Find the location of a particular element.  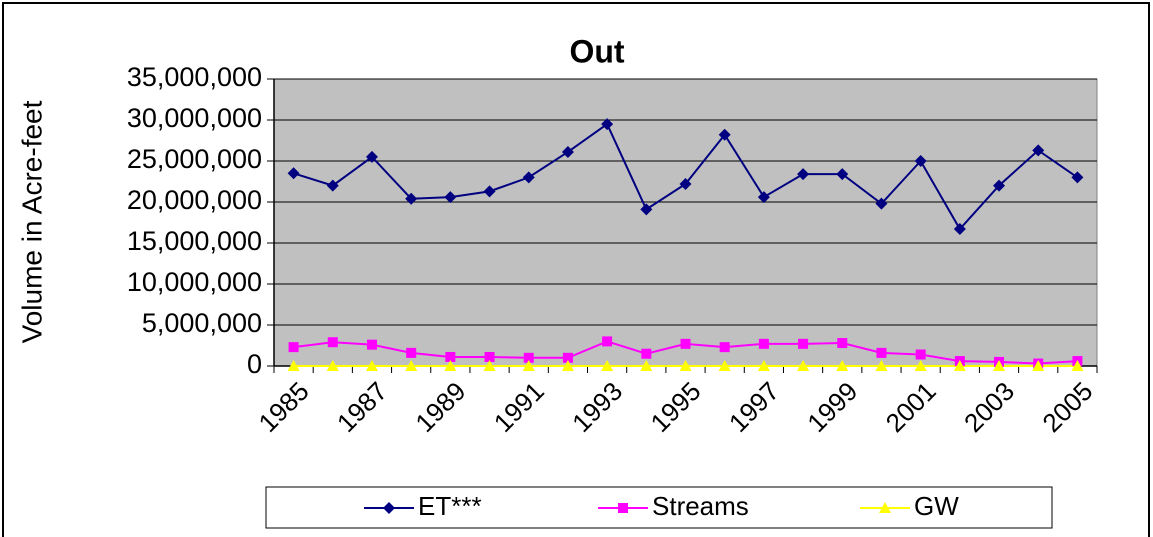

y-tick-label: 20,000,000 is located at coordinates (194, 200).